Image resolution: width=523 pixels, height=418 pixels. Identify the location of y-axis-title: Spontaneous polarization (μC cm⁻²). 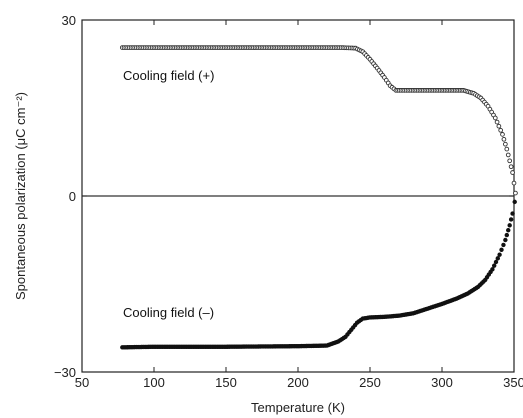
(20, 196).